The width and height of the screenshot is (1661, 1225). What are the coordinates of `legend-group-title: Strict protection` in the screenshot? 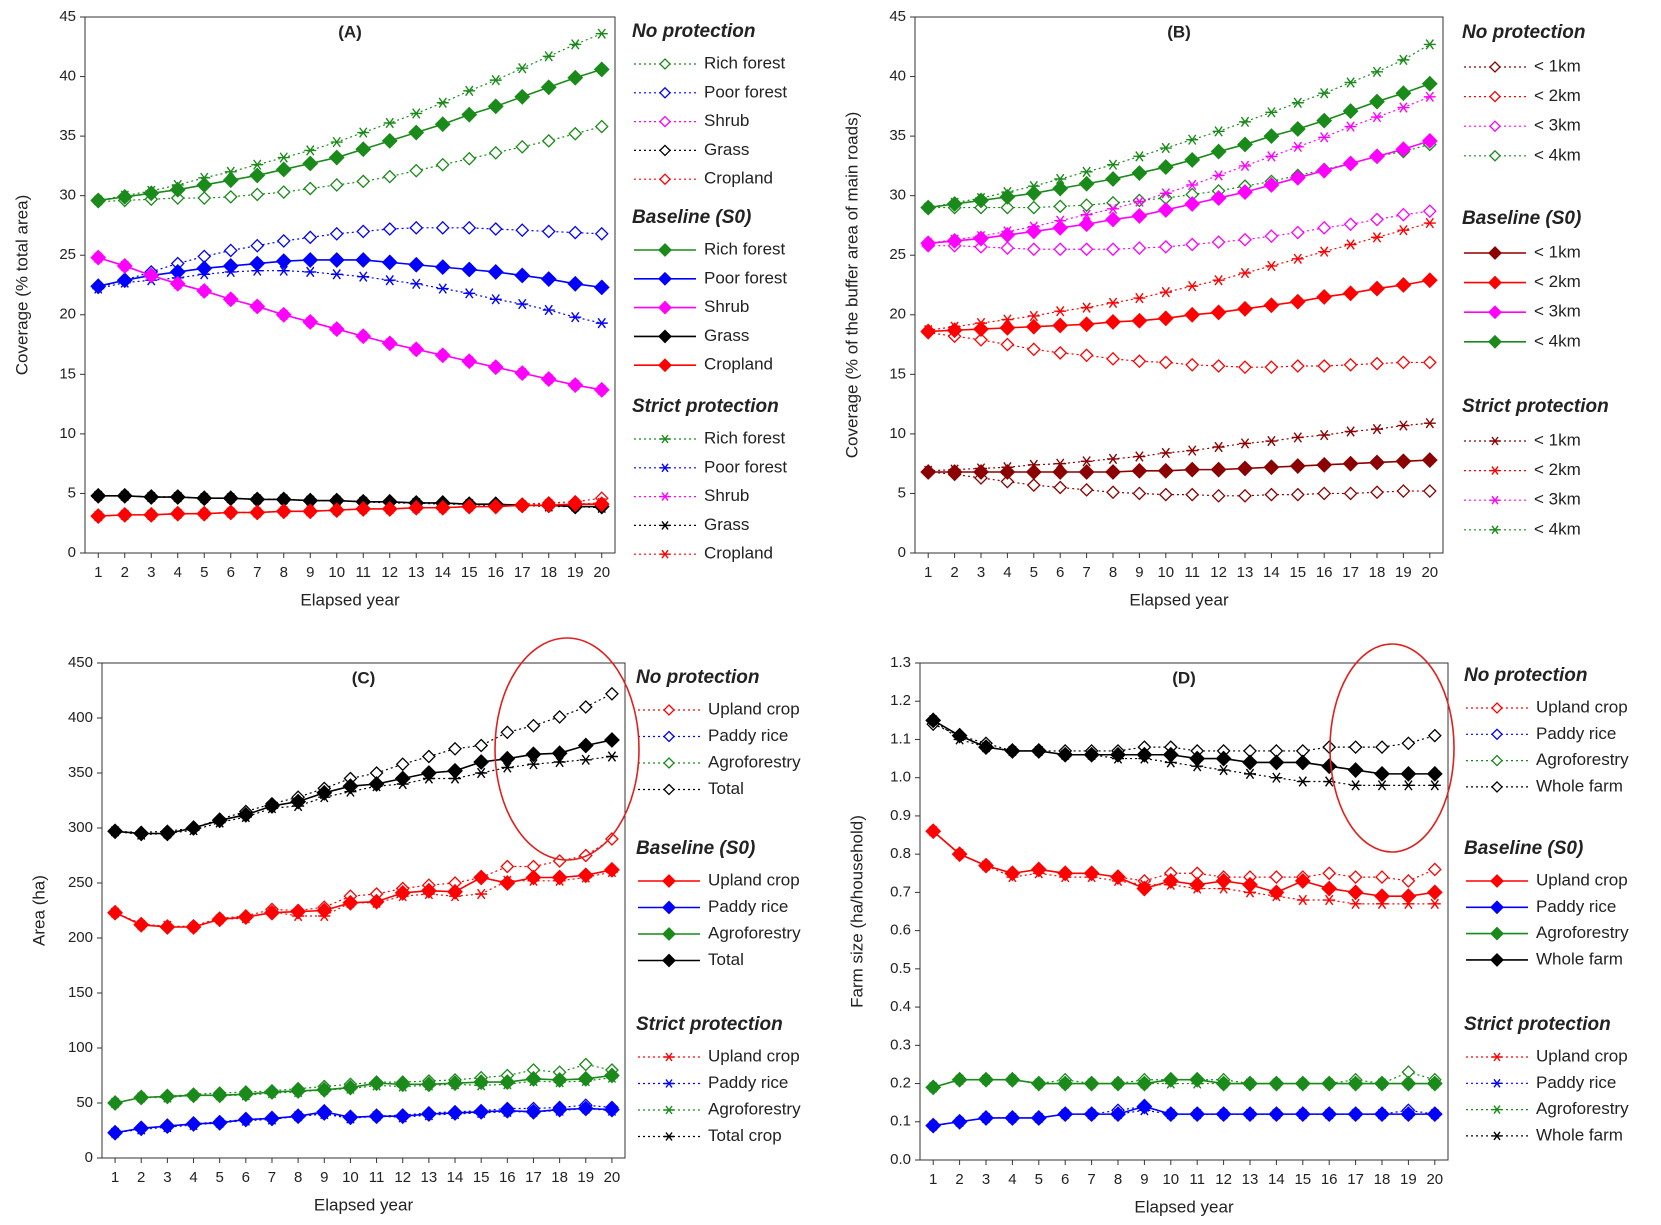 It's located at (709, 1024).